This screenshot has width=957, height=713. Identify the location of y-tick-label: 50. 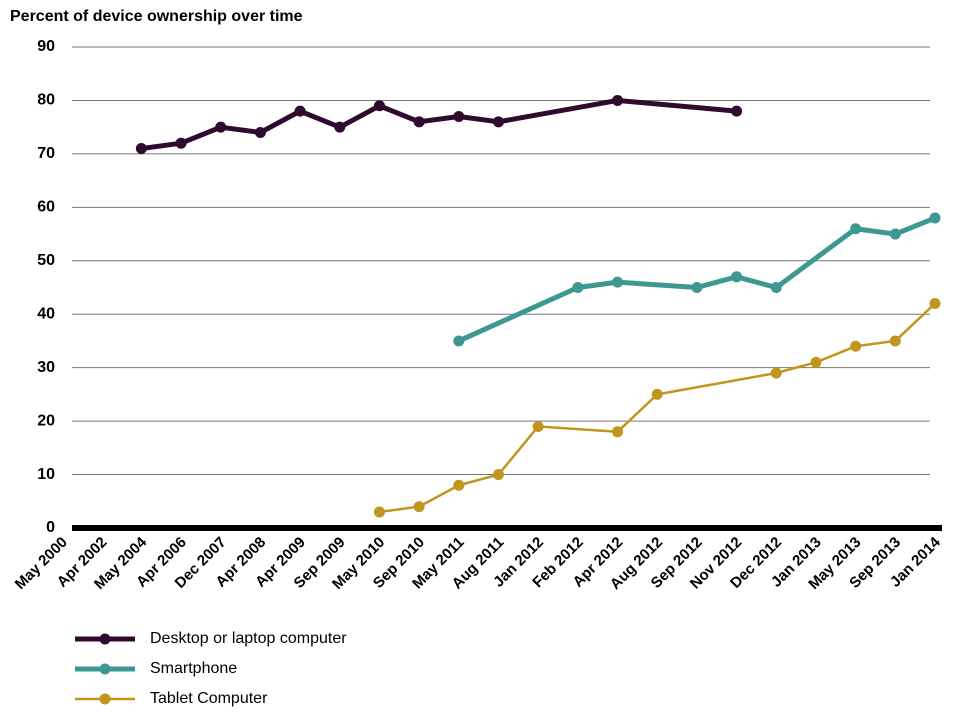
(46, 260).